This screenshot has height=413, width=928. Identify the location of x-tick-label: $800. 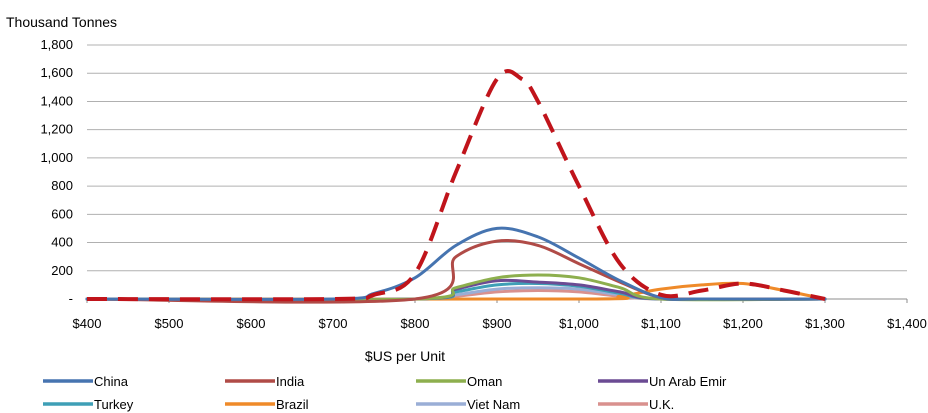
(415, 323).